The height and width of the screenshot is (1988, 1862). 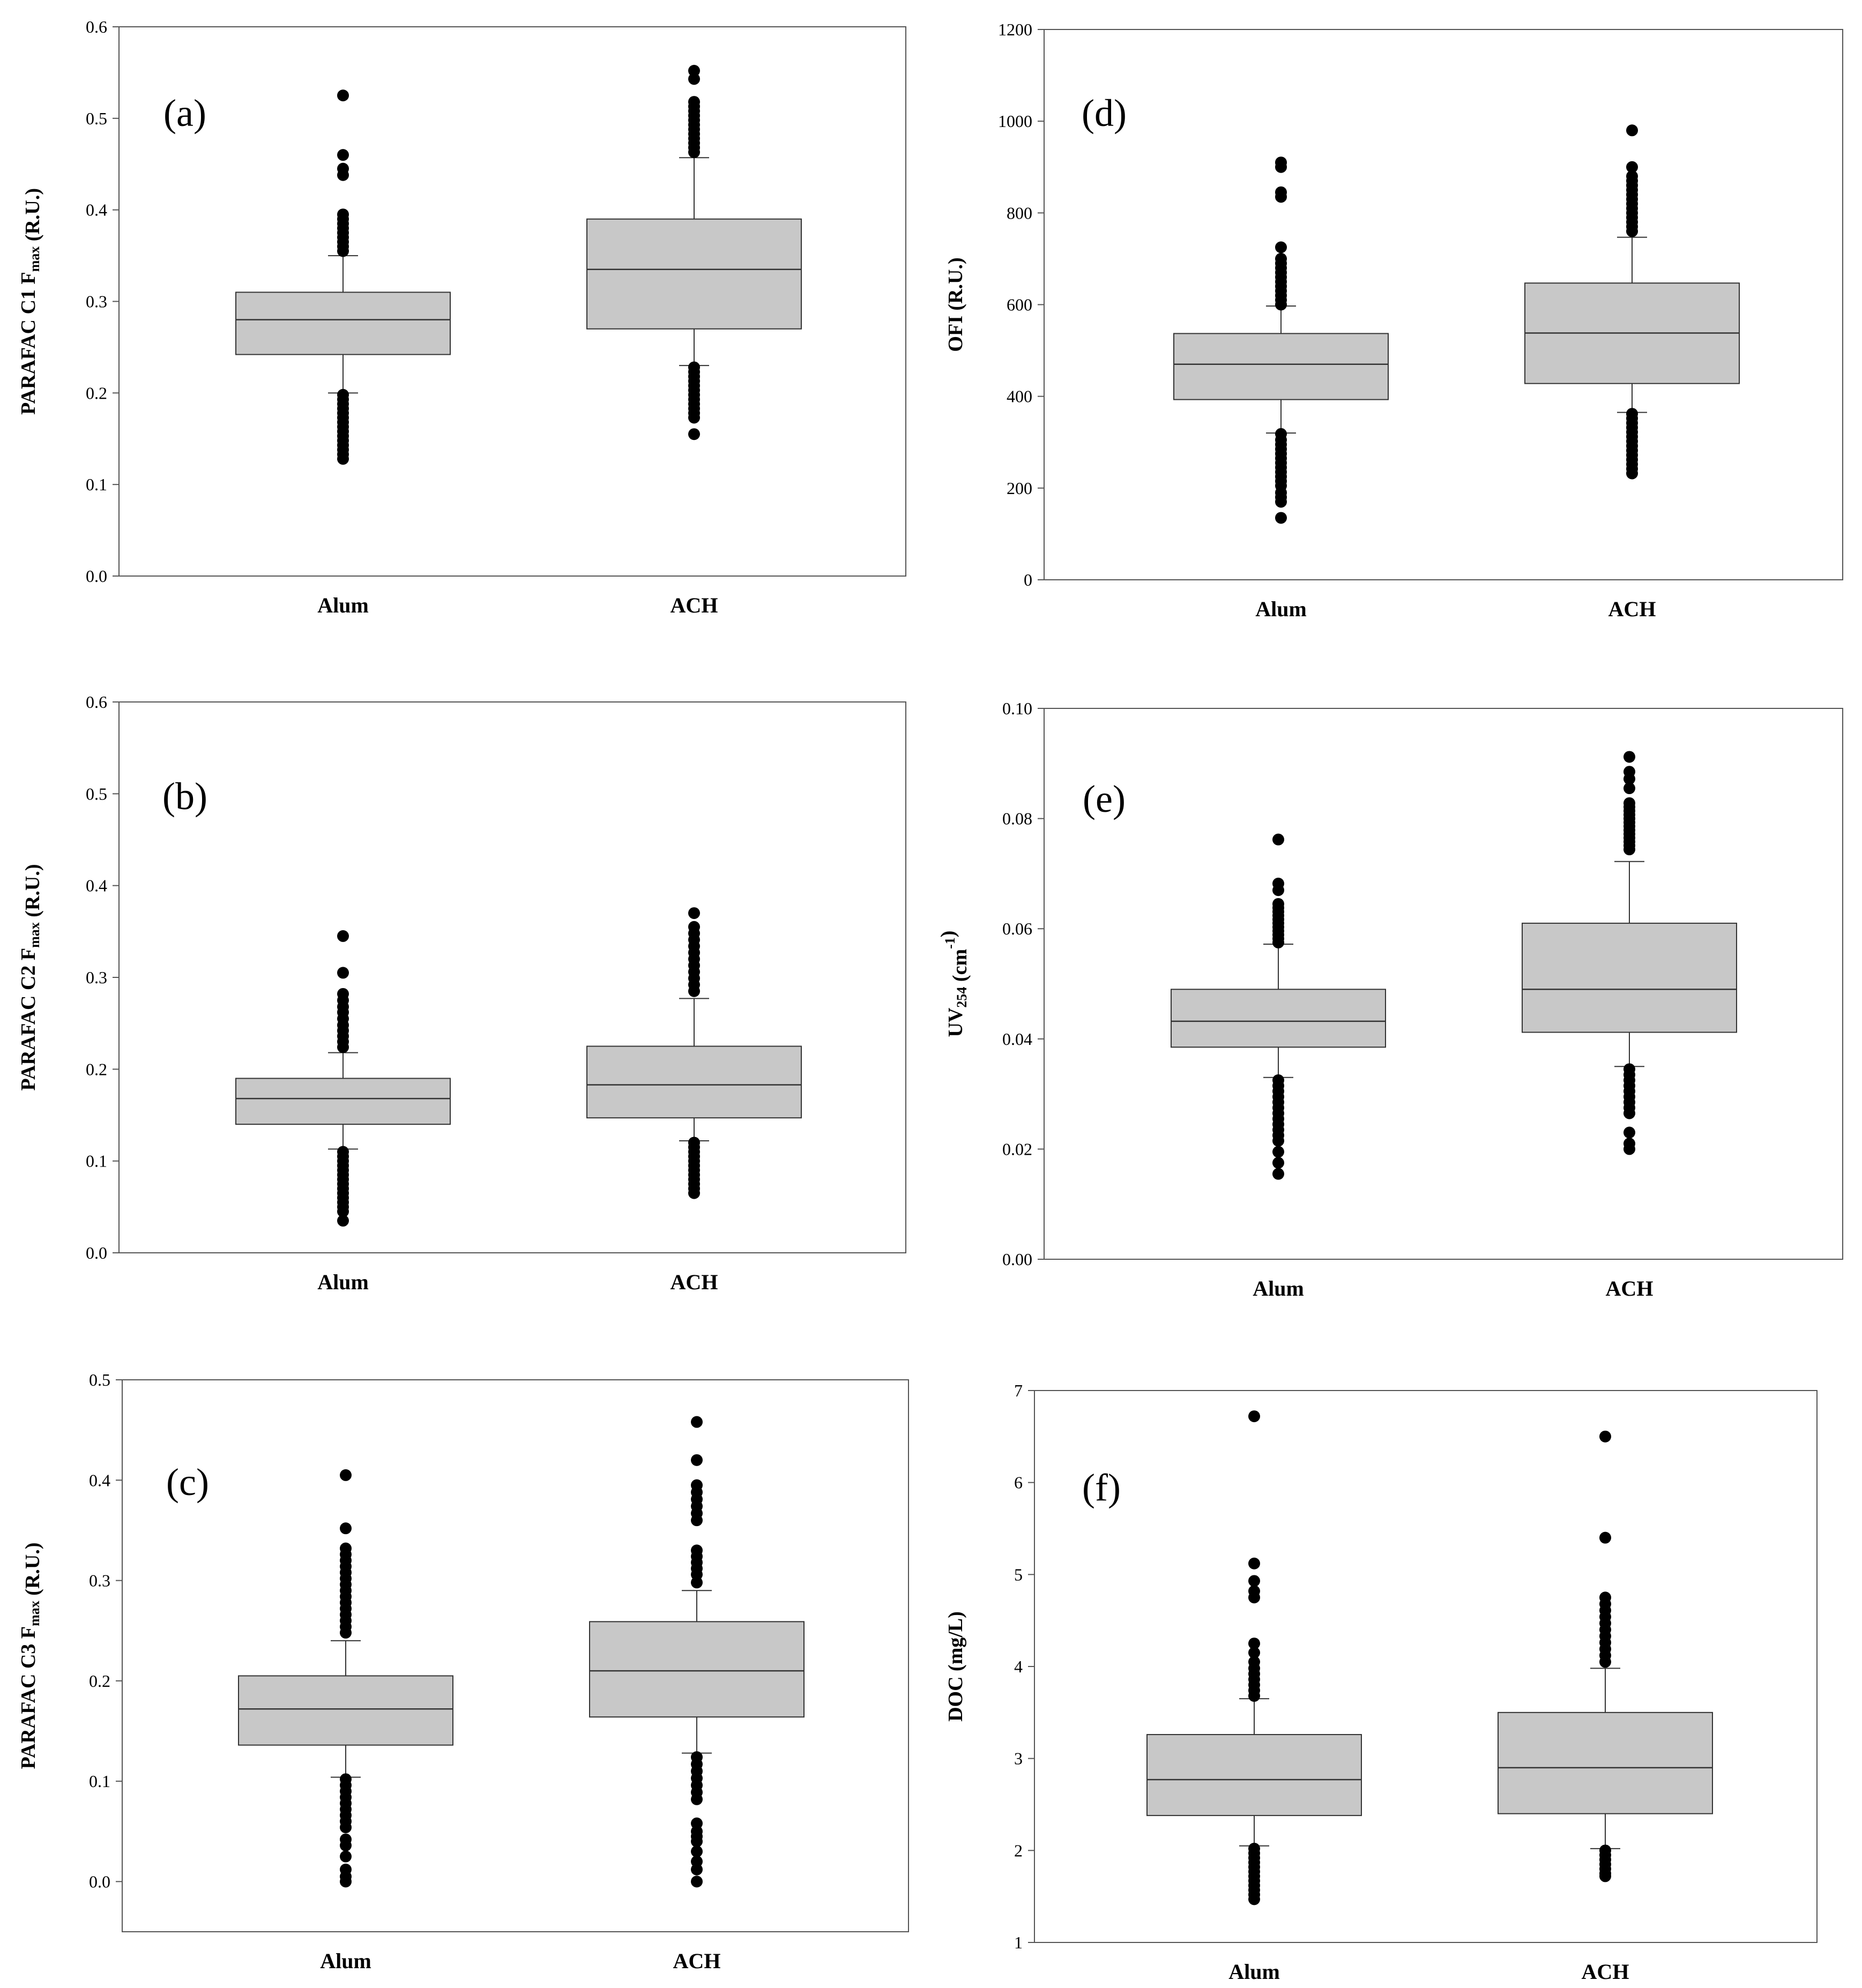 What do you see at coordinates (99, 1480) in the screenshot?
I see `y-tick-label: 0.4` at bounding box center [99, 1480].